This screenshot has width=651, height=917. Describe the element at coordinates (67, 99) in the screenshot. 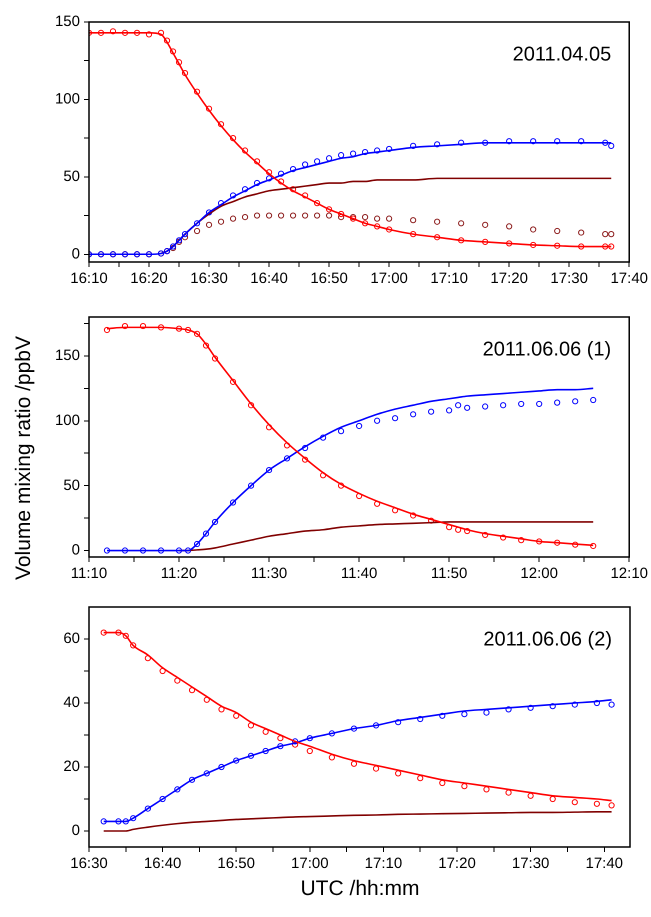

I see `y-tick-label: 100` at that location.